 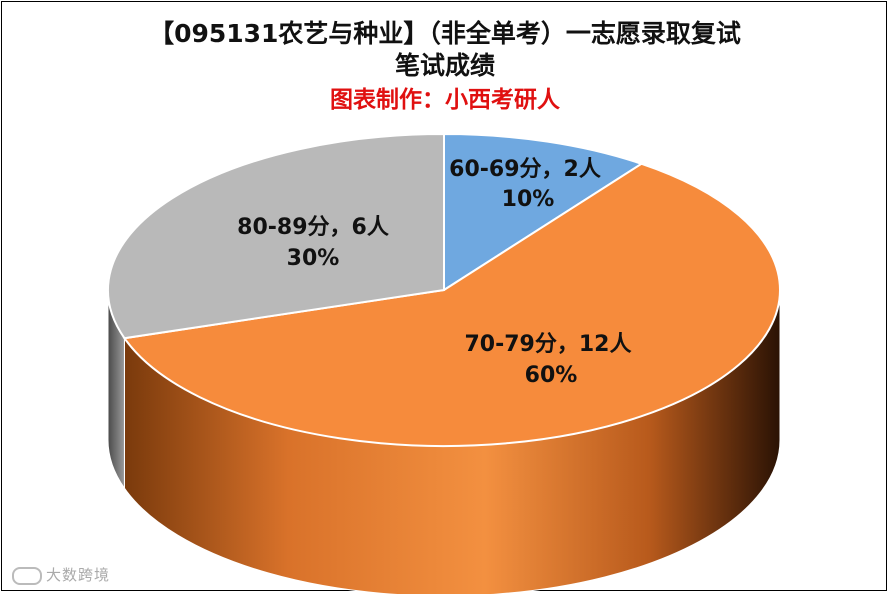 I want to click on chart-title-line2: 笔试成绩, so click(x=444, y=65).